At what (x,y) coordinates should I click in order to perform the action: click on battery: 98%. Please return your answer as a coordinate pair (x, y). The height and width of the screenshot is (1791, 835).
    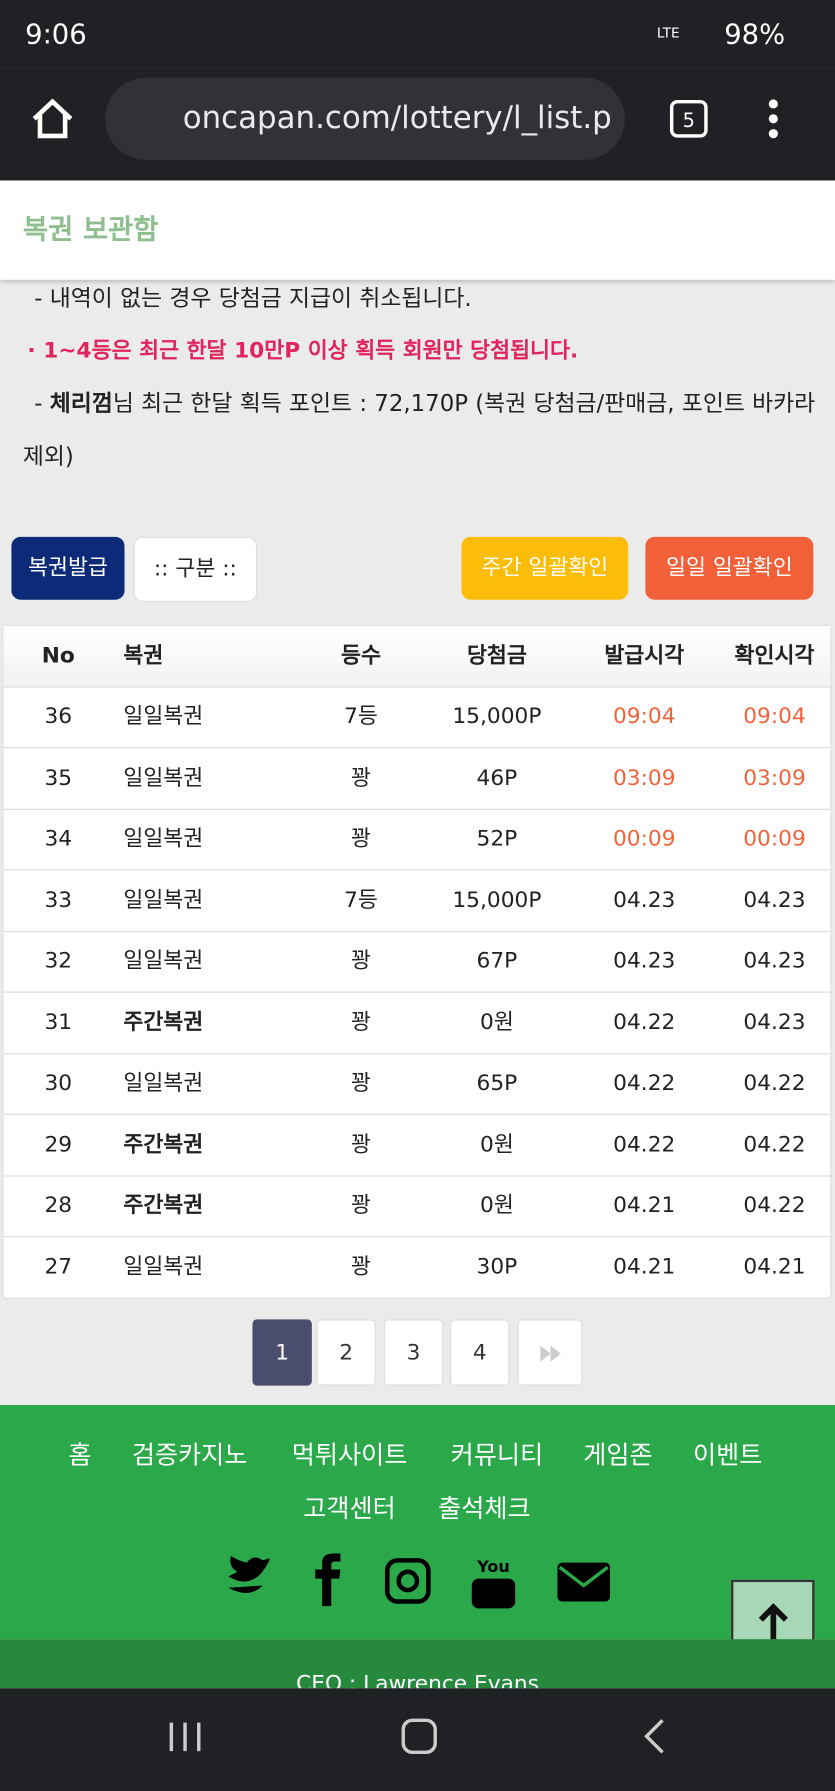
    Looking at the image, I should click on (755, 34).